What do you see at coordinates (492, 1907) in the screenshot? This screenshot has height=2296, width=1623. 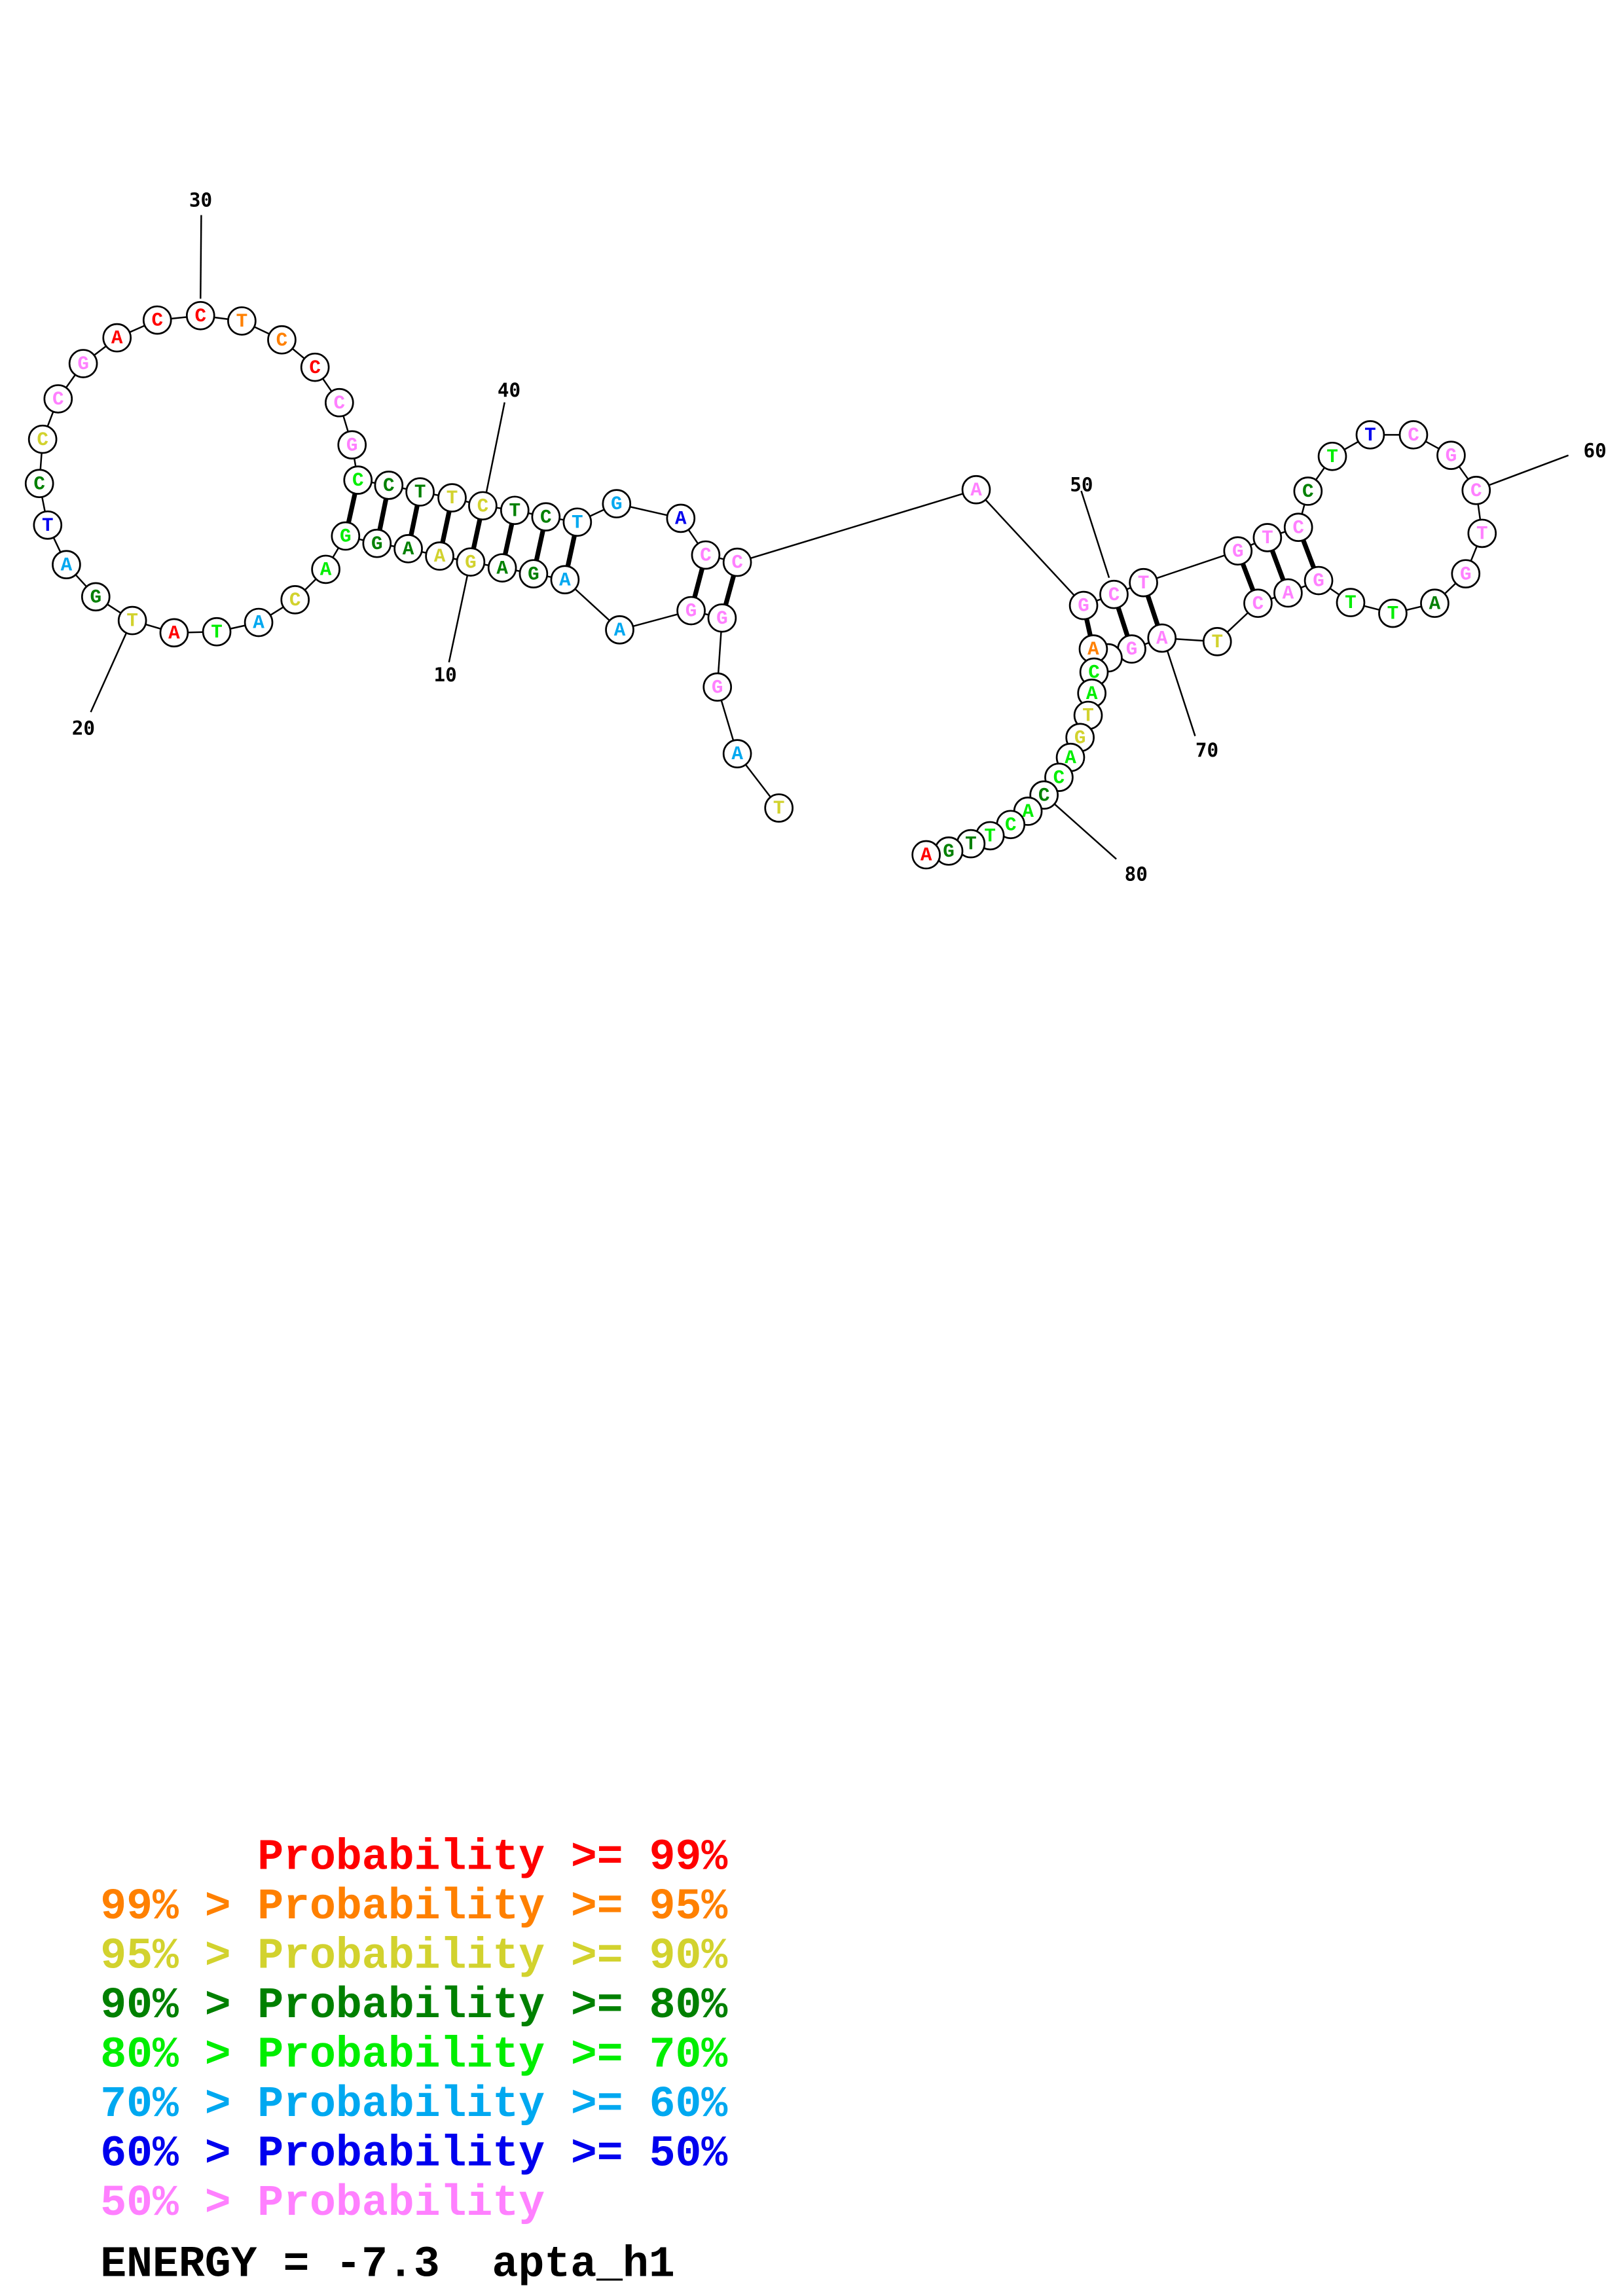 I see `legend-text: Probability >= 95%` at bounding box center [492, 1907].